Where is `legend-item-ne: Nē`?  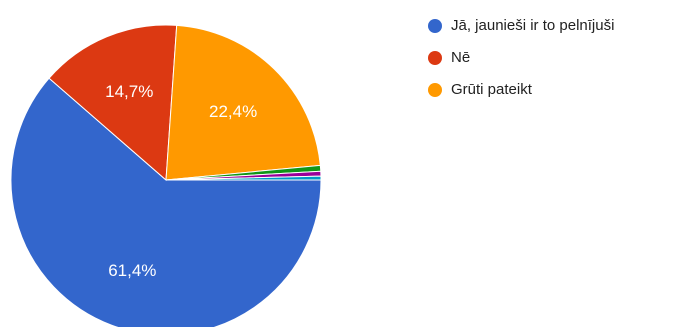
legend-item-ne: Nē is located at coordinates (521, 57).